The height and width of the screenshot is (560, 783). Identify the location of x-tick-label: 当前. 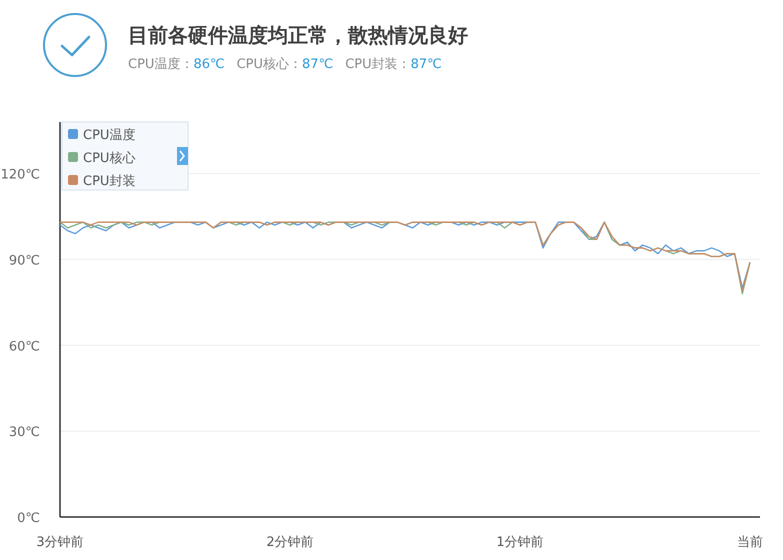
(750, 542).